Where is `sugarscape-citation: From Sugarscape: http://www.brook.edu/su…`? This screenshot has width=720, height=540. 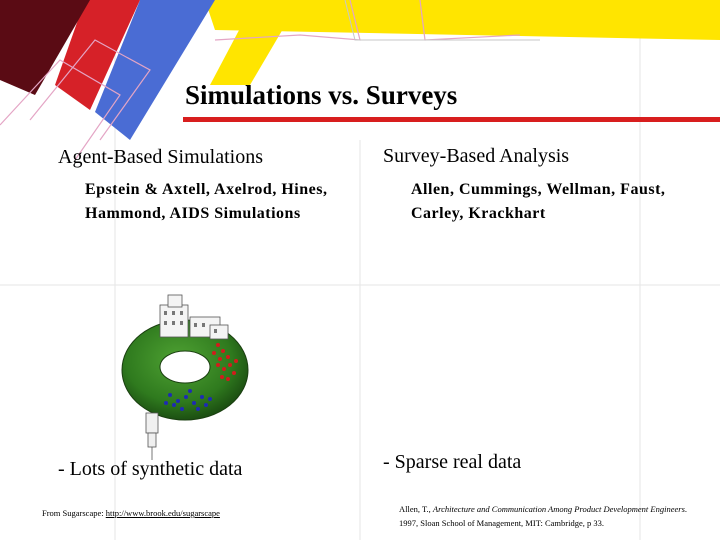
sugarscape-citation: From Sugarscape: http://www.brook.edu/su… is located at coordinates (131, 513).